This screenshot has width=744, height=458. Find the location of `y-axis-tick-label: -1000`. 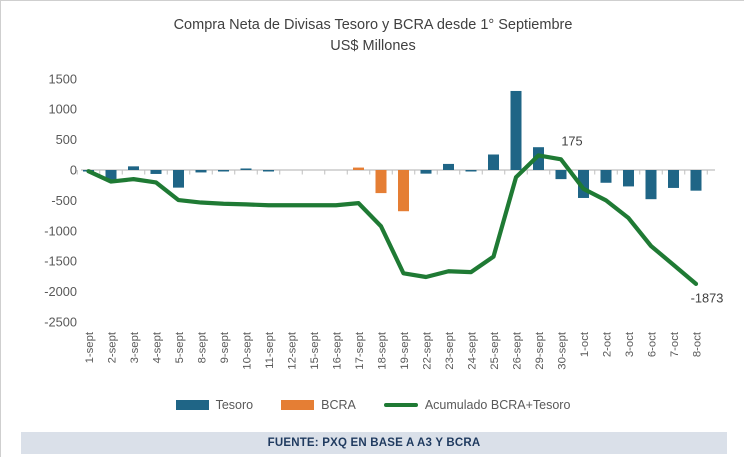

y-axis-tick-label: -1000 is located at coordinates (60, 230).